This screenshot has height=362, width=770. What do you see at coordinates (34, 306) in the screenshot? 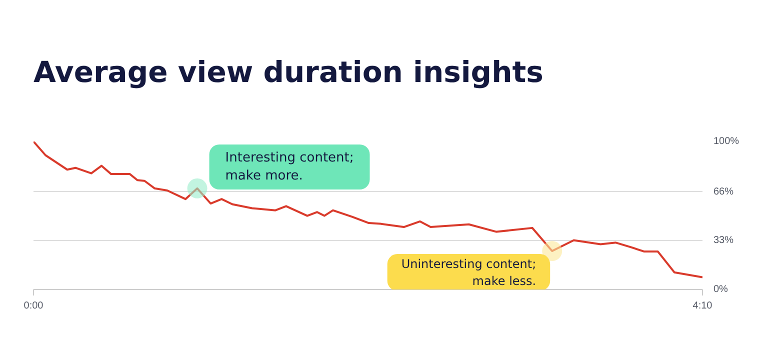
I see `x-tick-label: 0:00` at bounding box center [34, 306].